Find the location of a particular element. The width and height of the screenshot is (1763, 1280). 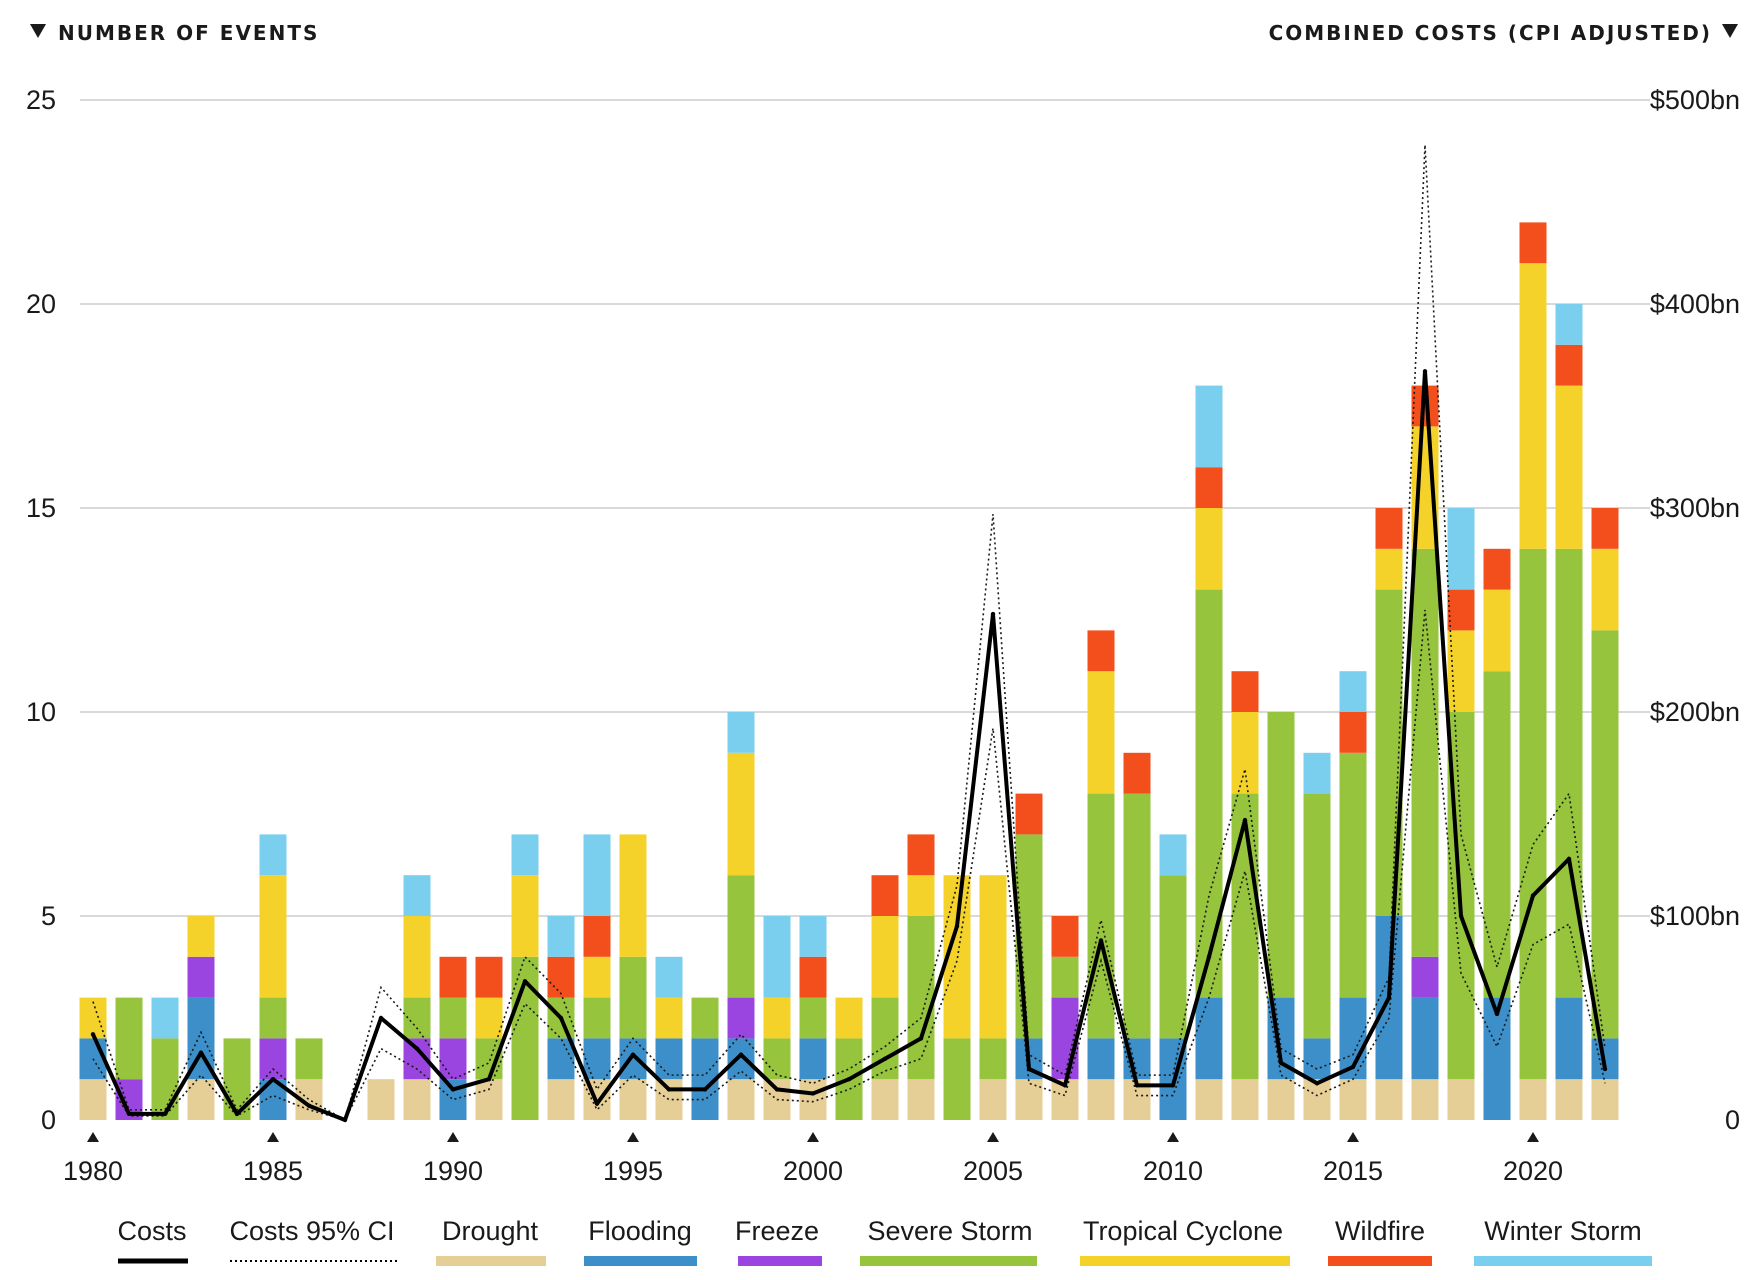

legend-label: Severe Storm is located at coordinates (949, 1231).